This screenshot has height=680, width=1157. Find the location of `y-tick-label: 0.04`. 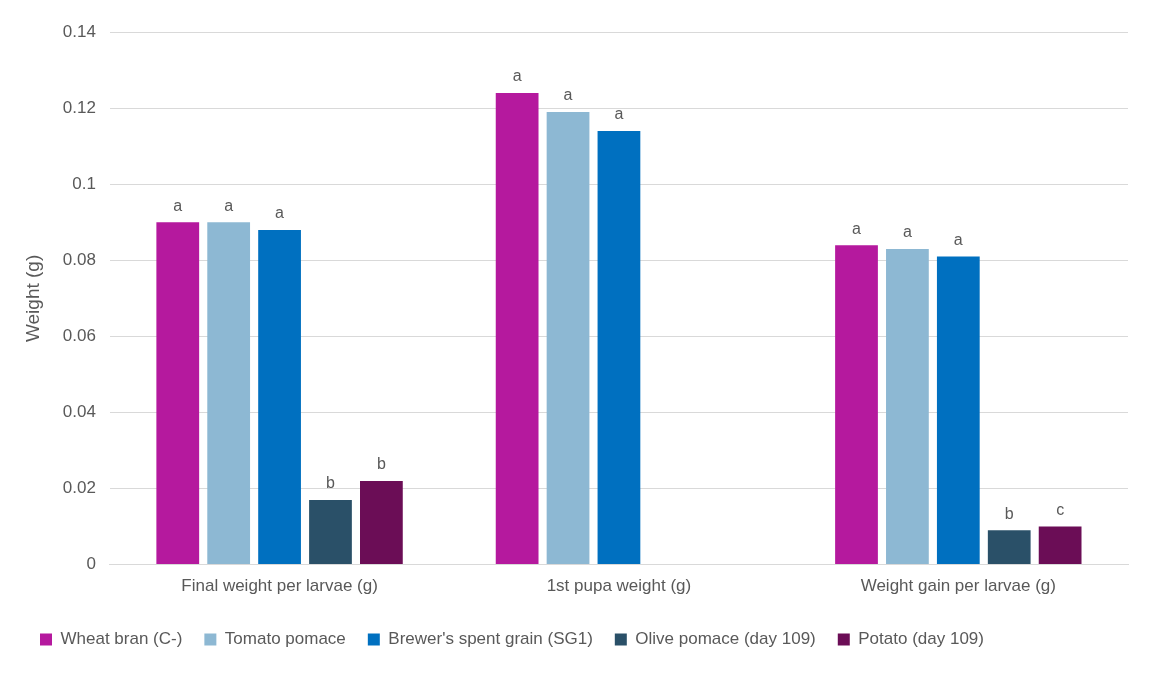

y-tick-label: 0.04 is located at coordinates (79, 412).